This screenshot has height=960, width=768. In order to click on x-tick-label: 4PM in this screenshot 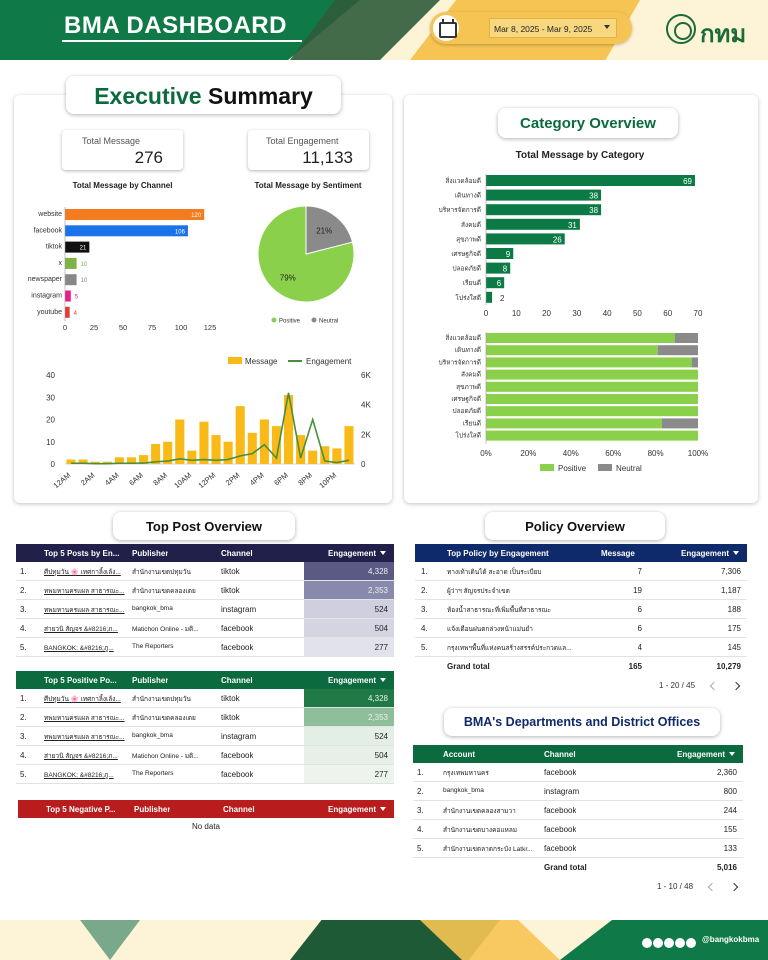, I will do `click(257, 479)`.